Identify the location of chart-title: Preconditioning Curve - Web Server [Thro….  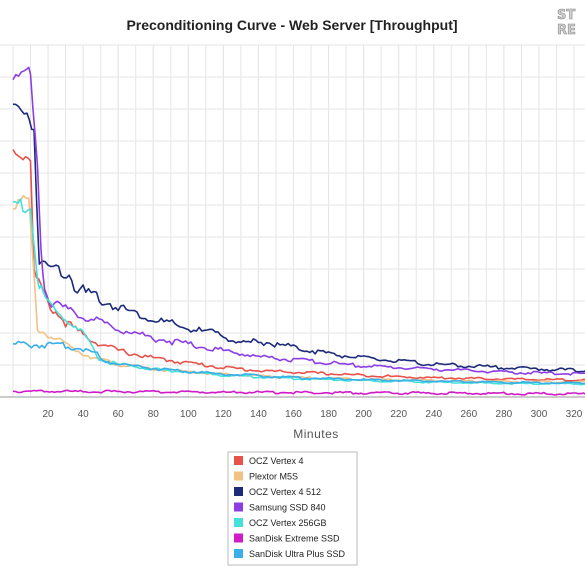
(291, 25).